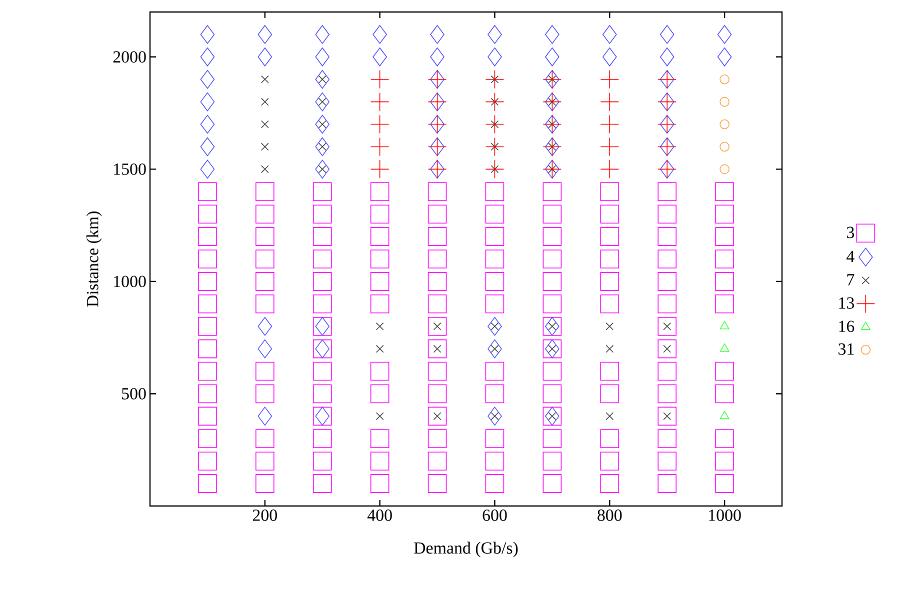 The width and height of the screenshot is (901, 609). I want to click on legend-label: 7, so click(850, 280).